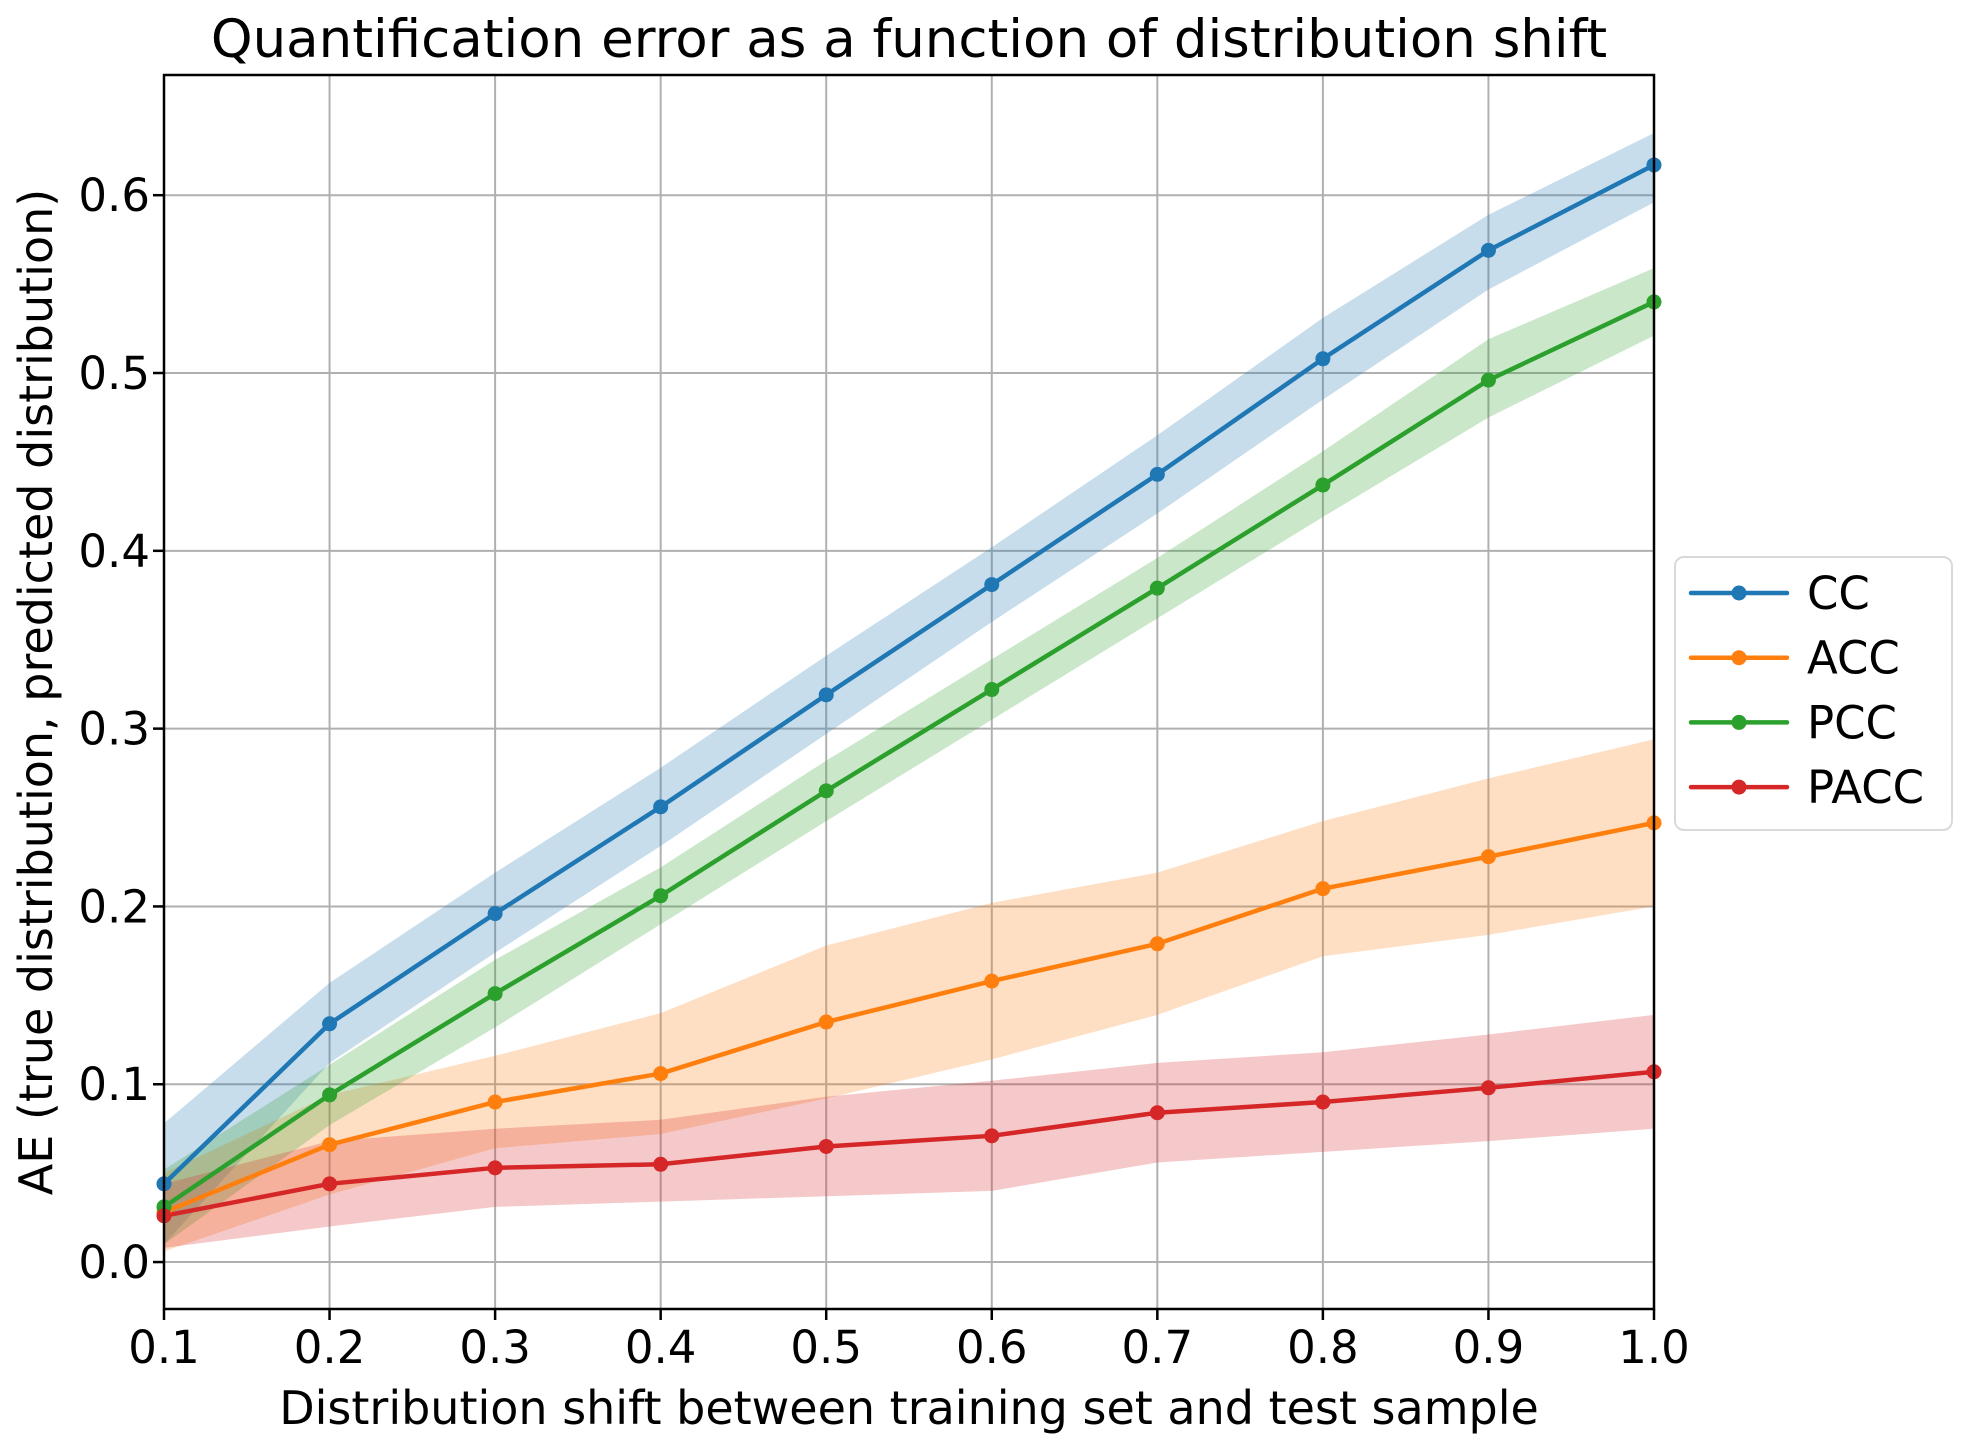 The image size is (1969, 1450). I want to click on x-tick-label-0.7: 0.7, so click(1158, 1347).